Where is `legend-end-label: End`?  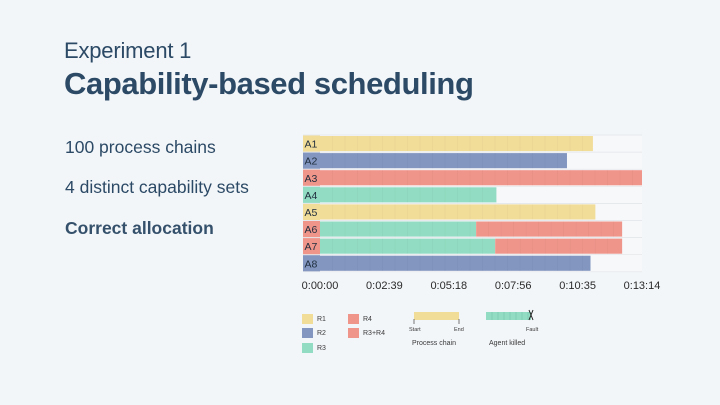 legend-end-label: End is located at coordinates (459, 330).